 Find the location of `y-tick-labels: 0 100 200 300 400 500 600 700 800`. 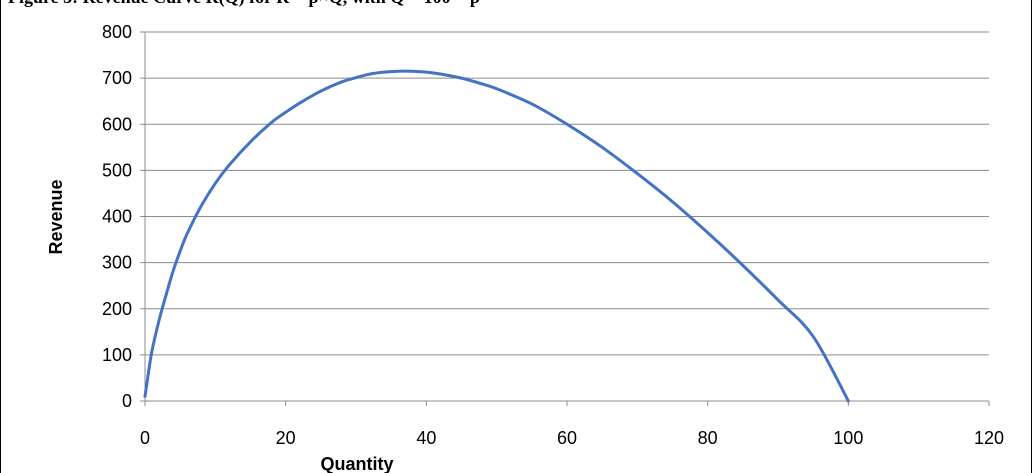

y-tick-labels: 0 100 200 300 400 500 600 700 800 is located at coordinates (117, 216).